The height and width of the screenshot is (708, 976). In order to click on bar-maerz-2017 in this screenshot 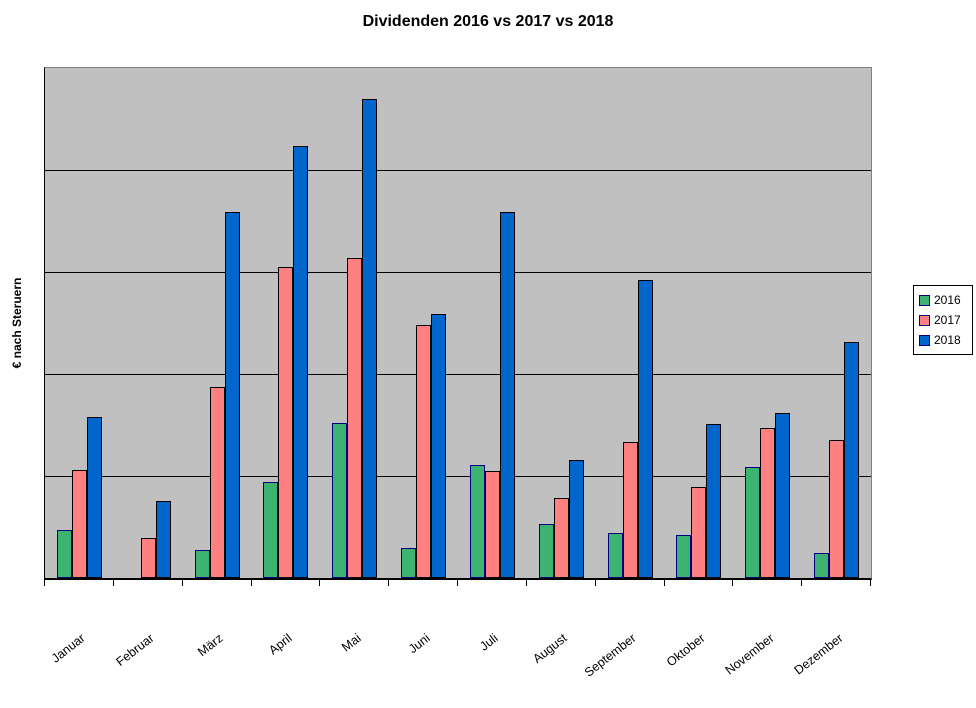, I will do `click(217, 482)`.